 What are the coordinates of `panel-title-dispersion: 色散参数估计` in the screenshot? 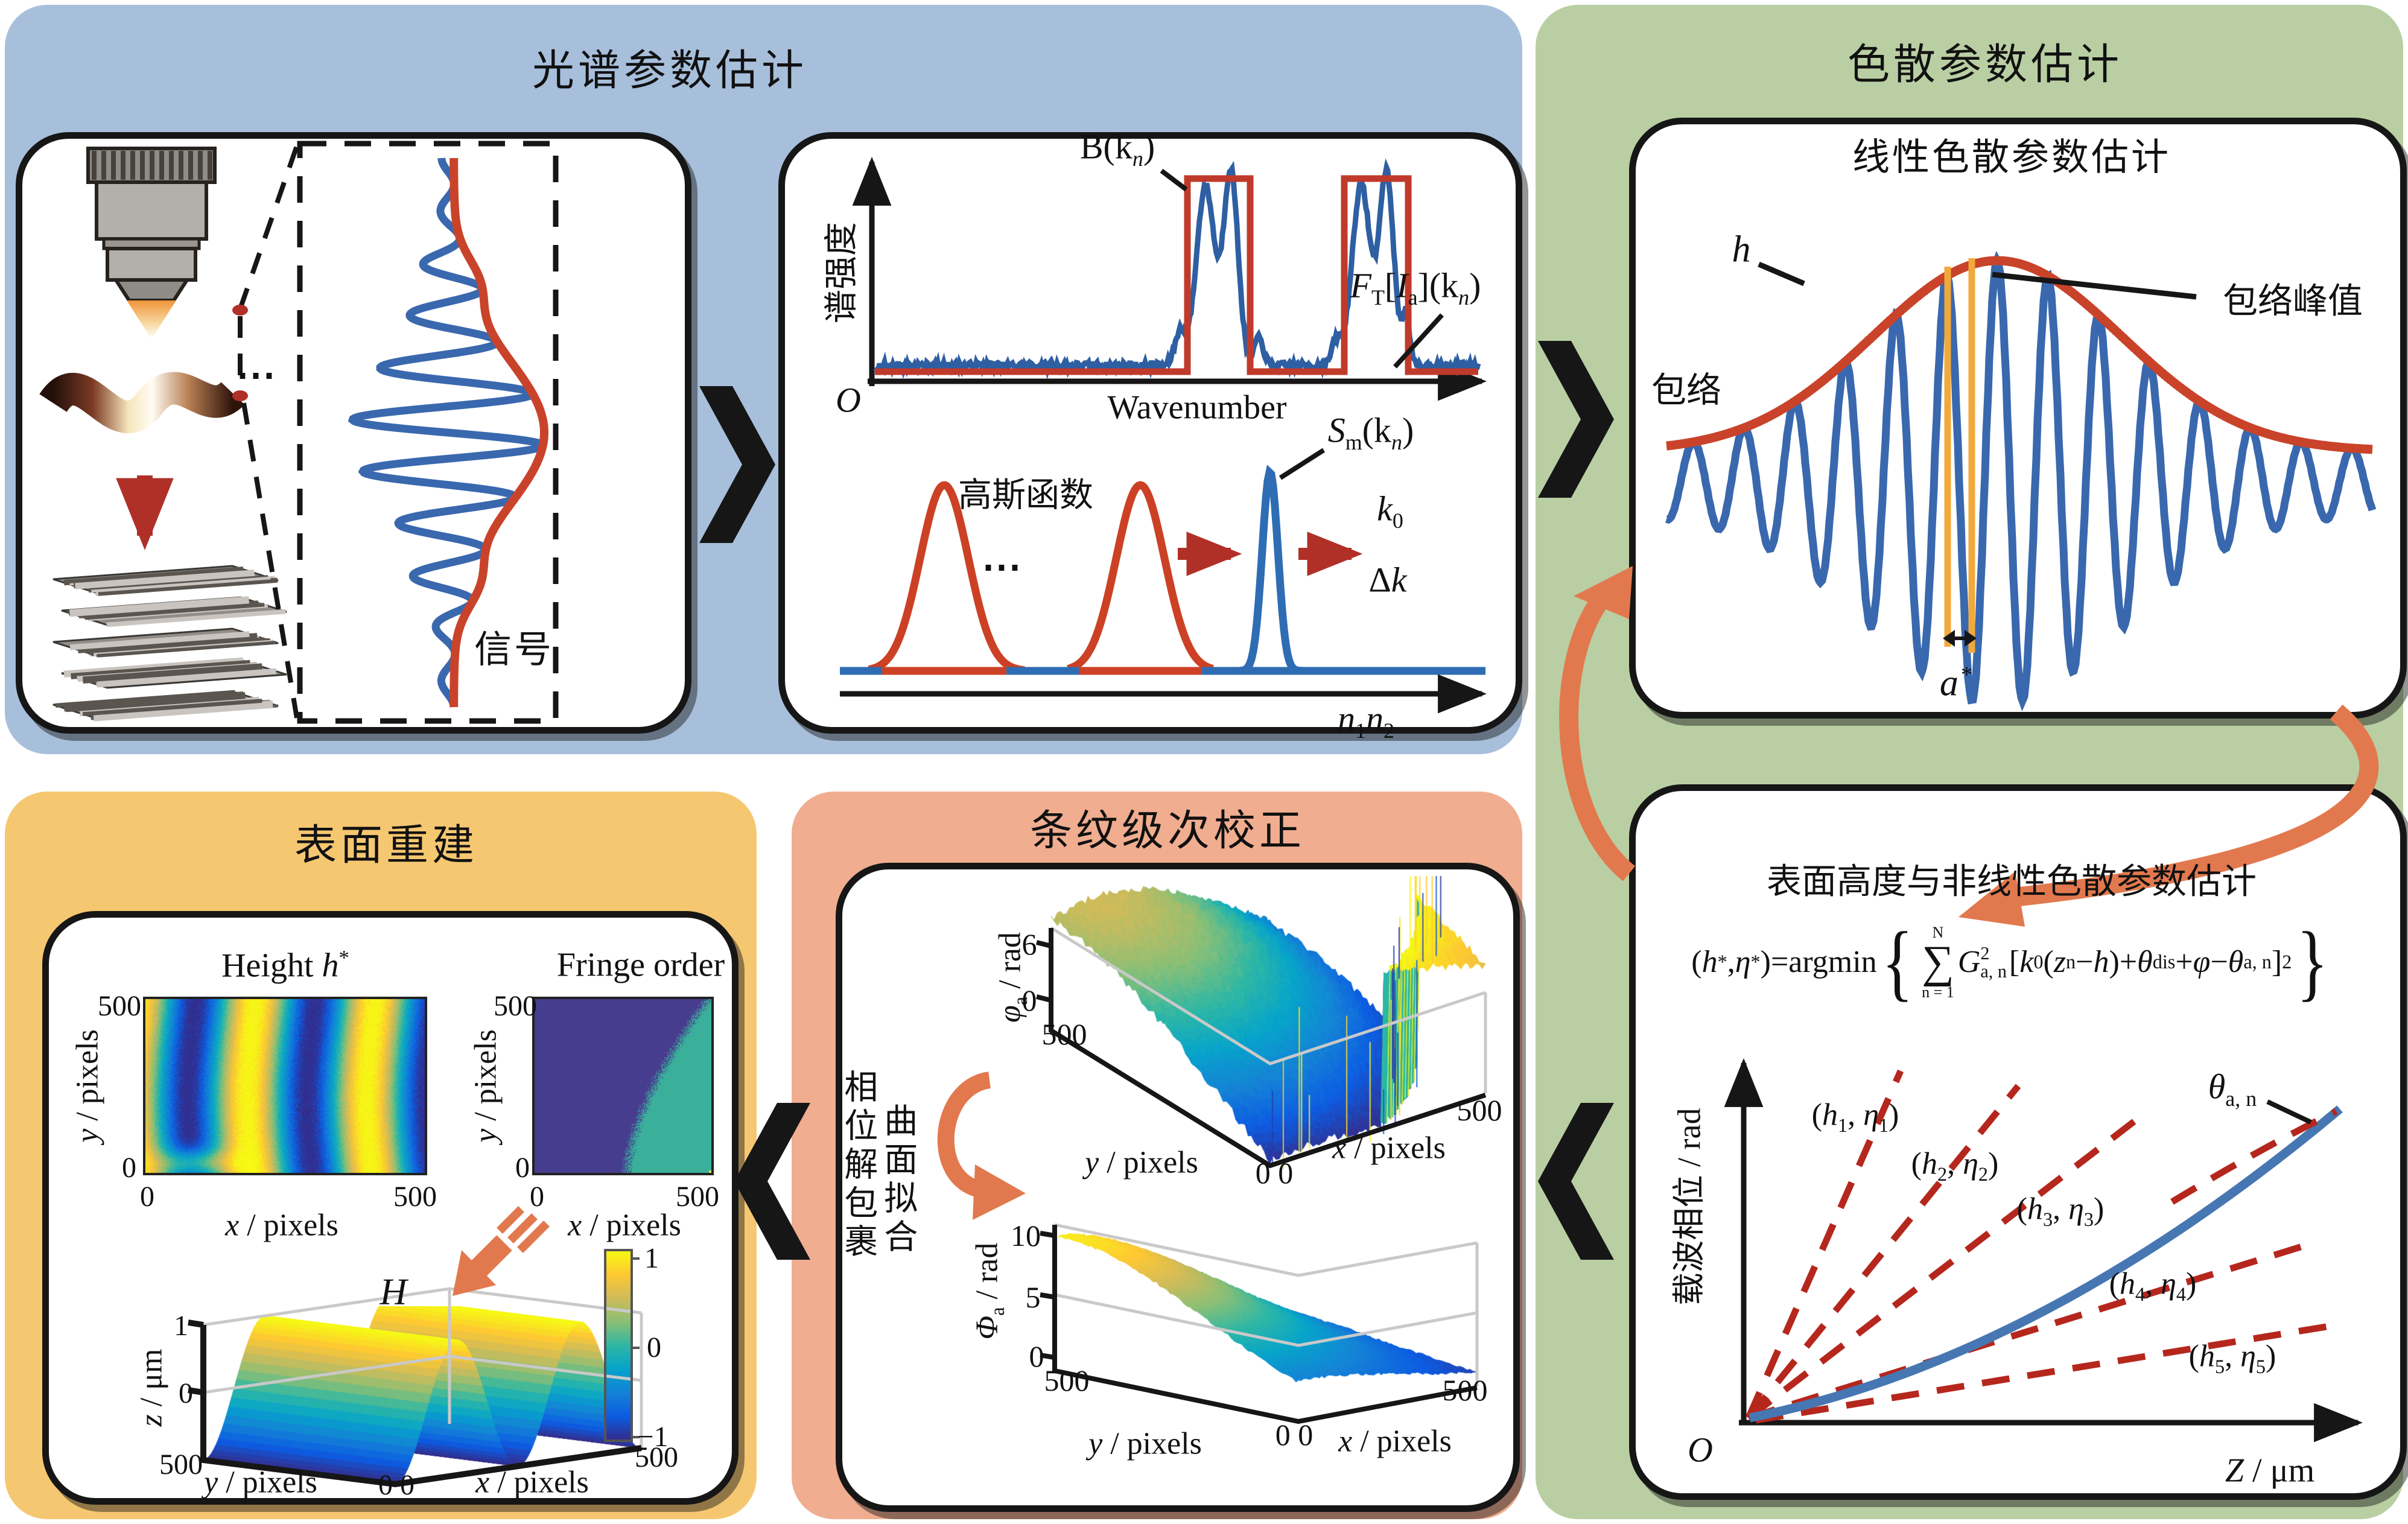 It's located at (1985, 65).